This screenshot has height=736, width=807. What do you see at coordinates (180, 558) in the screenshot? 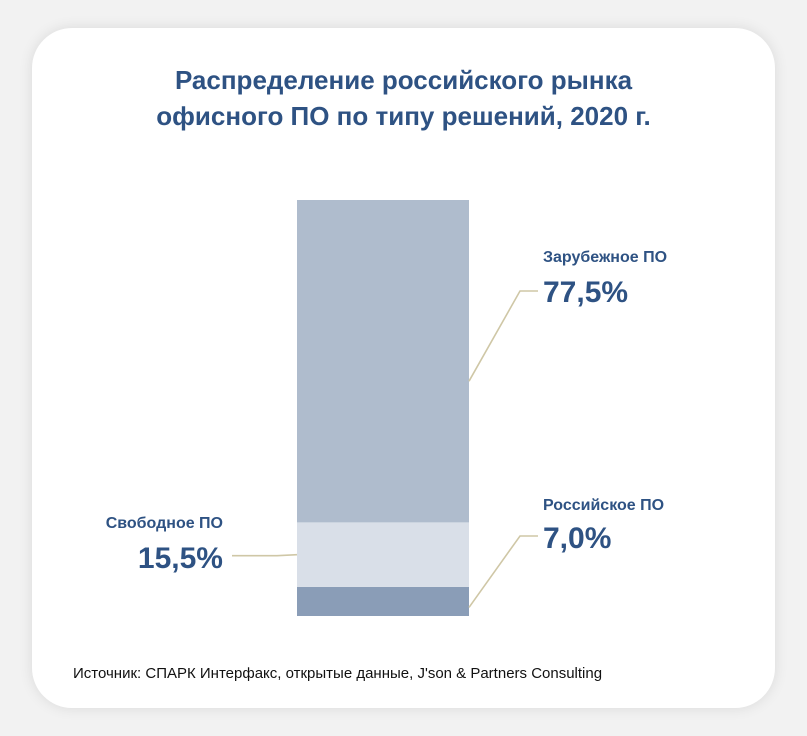
I see `value-label-segment-2: 15,5%` at bounding box center [180, 558].